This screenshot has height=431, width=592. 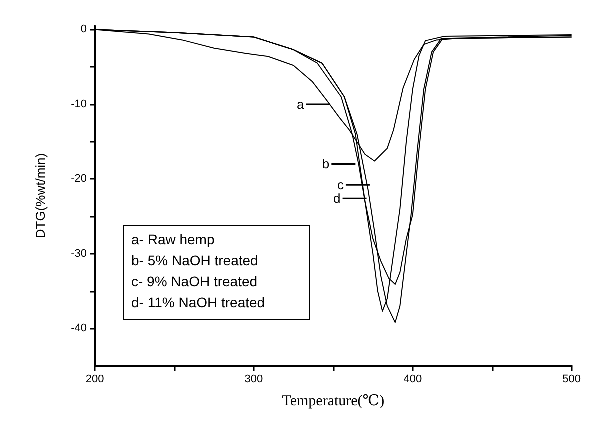 I want to click on annotation: b, so click(x=326, y=164).